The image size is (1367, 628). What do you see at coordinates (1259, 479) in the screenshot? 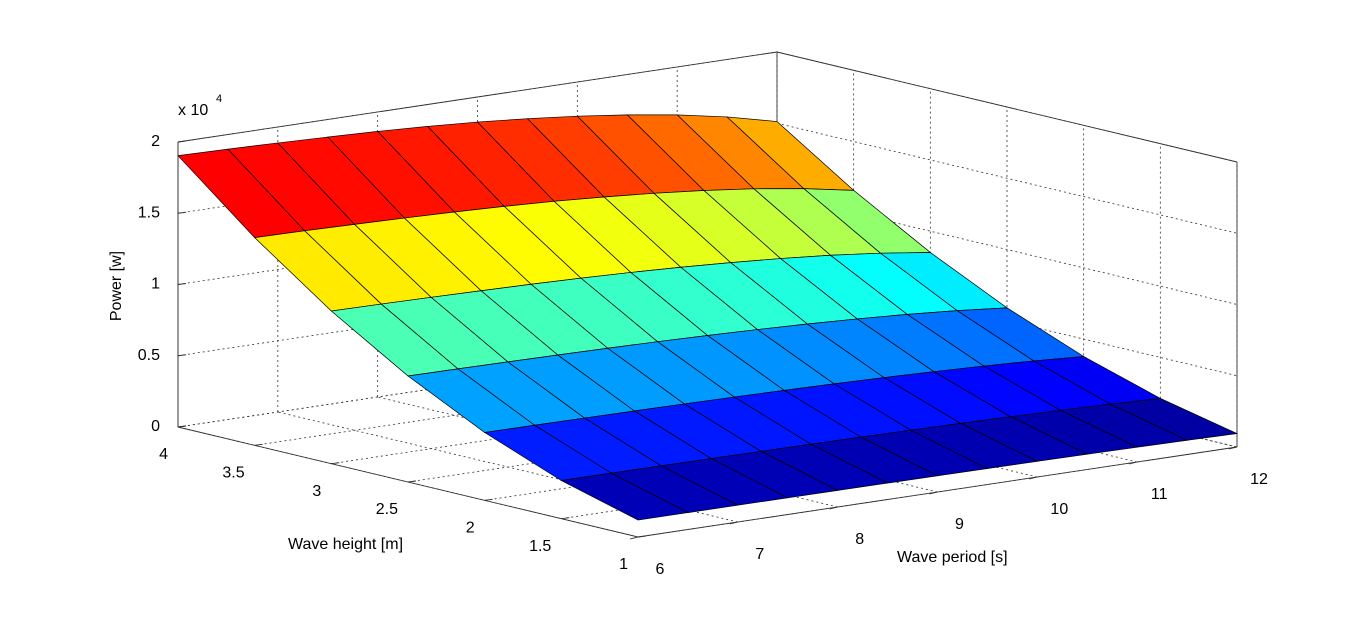
I see `x-tick-label: 12` at bounding box center [1259, 479].